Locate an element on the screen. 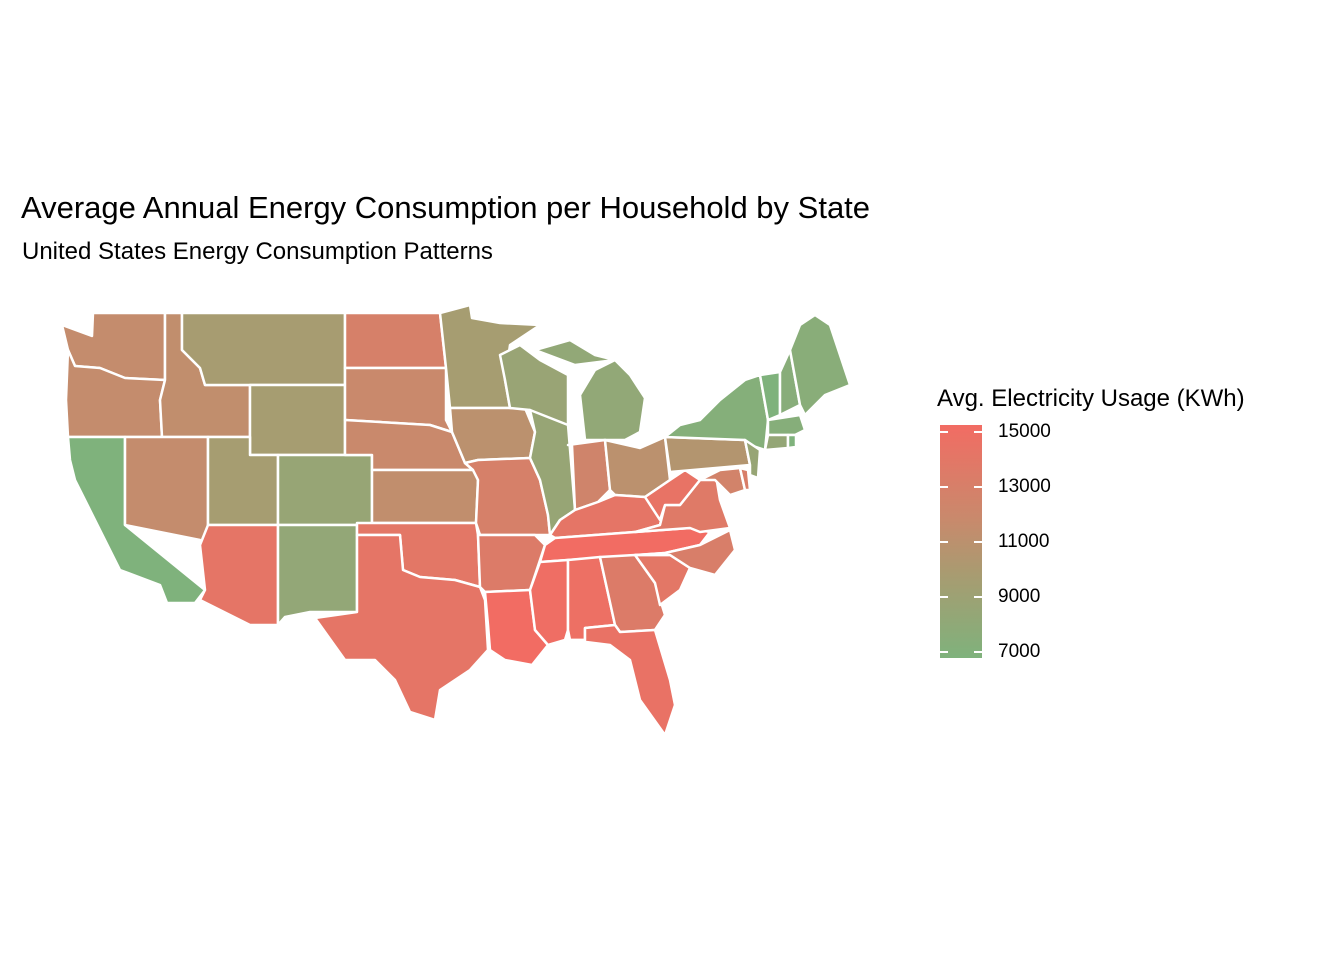 Image resolution: width=1344 pixels, height=960 pixels. legend-title: Avg. Electricity Usage (KWh) is located at coordinates (1091, 398).